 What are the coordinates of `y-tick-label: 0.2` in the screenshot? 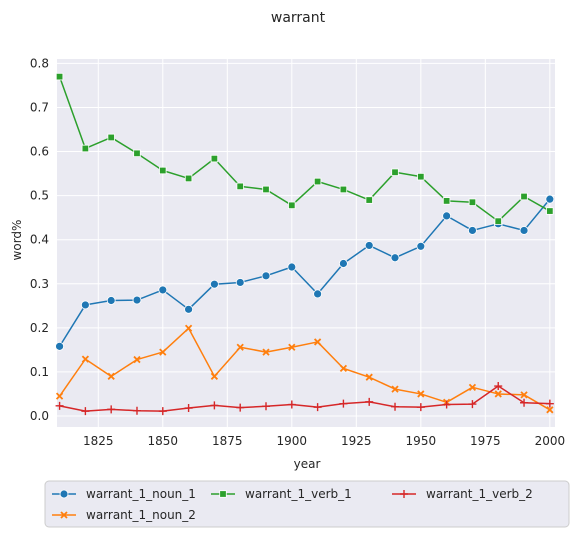 It's located at (39, 328).